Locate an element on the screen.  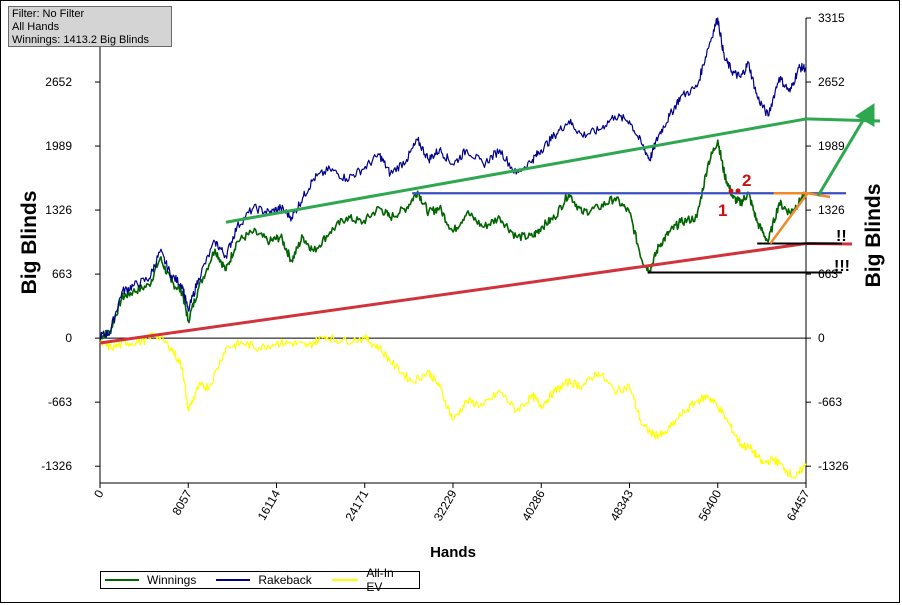
y-tick-label-right: -1326 is located at coordinates (833, 466).